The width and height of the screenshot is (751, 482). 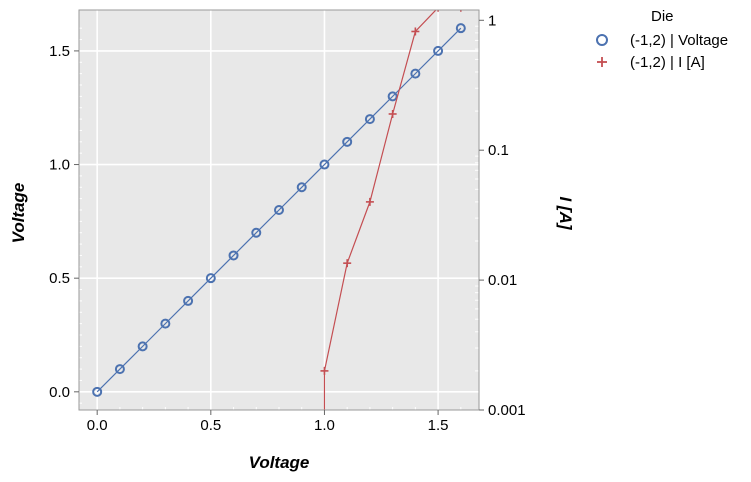 I want to click on y2-tick-label: 0.1, so click(x=498, y=150).